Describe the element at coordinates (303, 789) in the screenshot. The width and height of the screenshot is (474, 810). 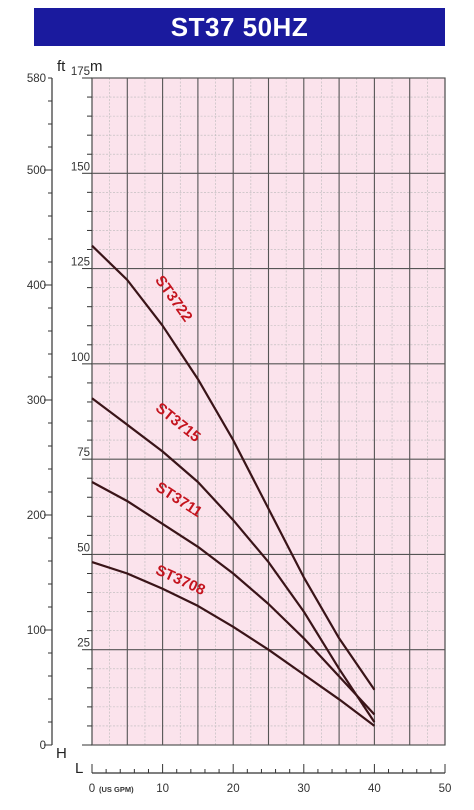
I see `x-tick-label: 30` at that location.